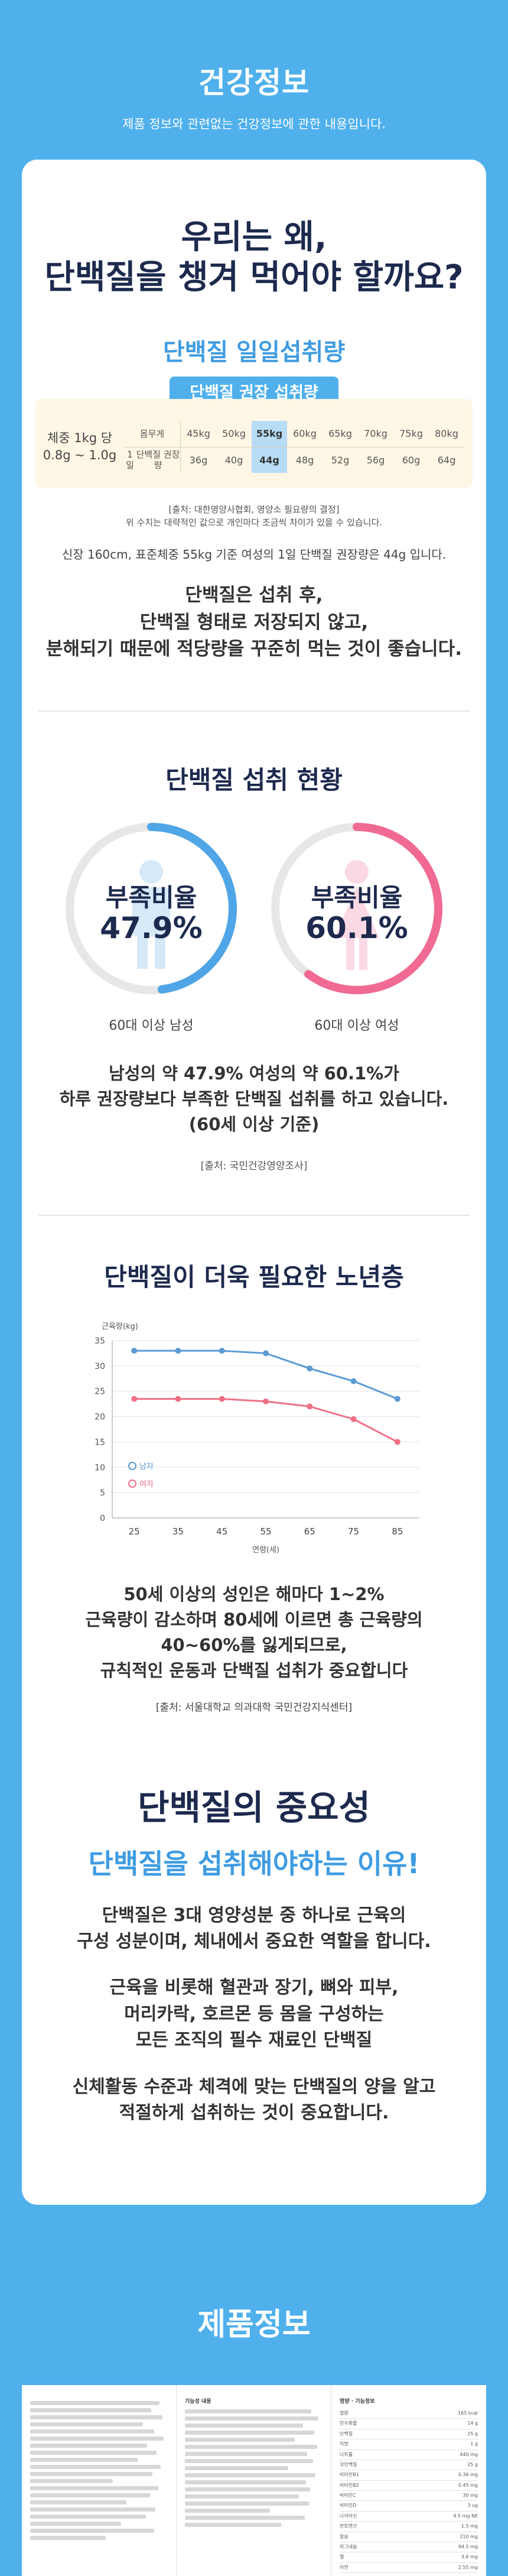  Describe the element at coordinates (151, 1026) in the screenshot. I see `male-ratio-caption: 60대 이상 남성` at that location.